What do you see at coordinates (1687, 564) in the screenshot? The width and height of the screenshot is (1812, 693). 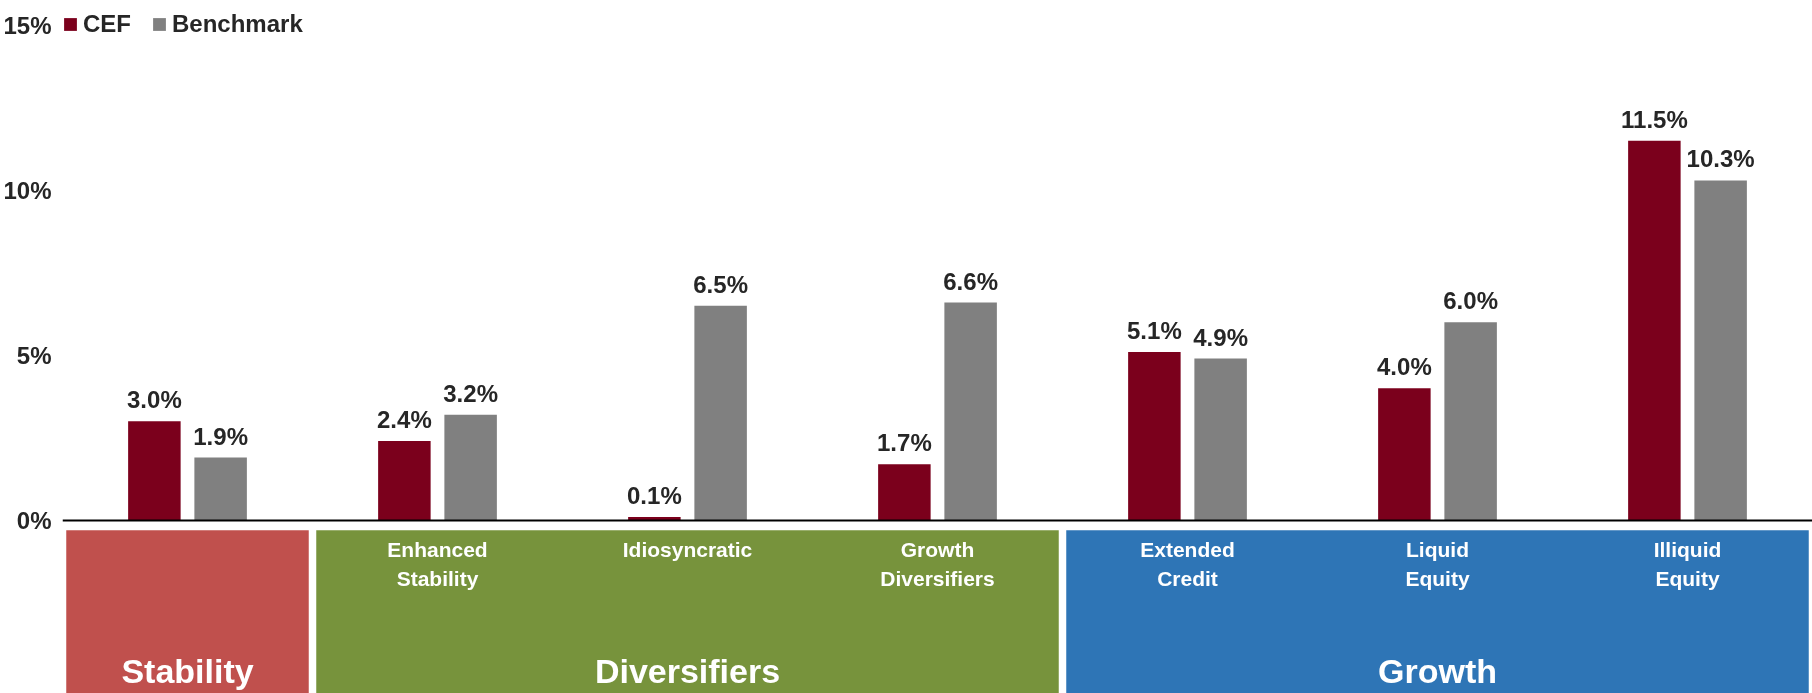 I see `x-tick-label: Illiquid Equity` at bounding box center [1687, 564].